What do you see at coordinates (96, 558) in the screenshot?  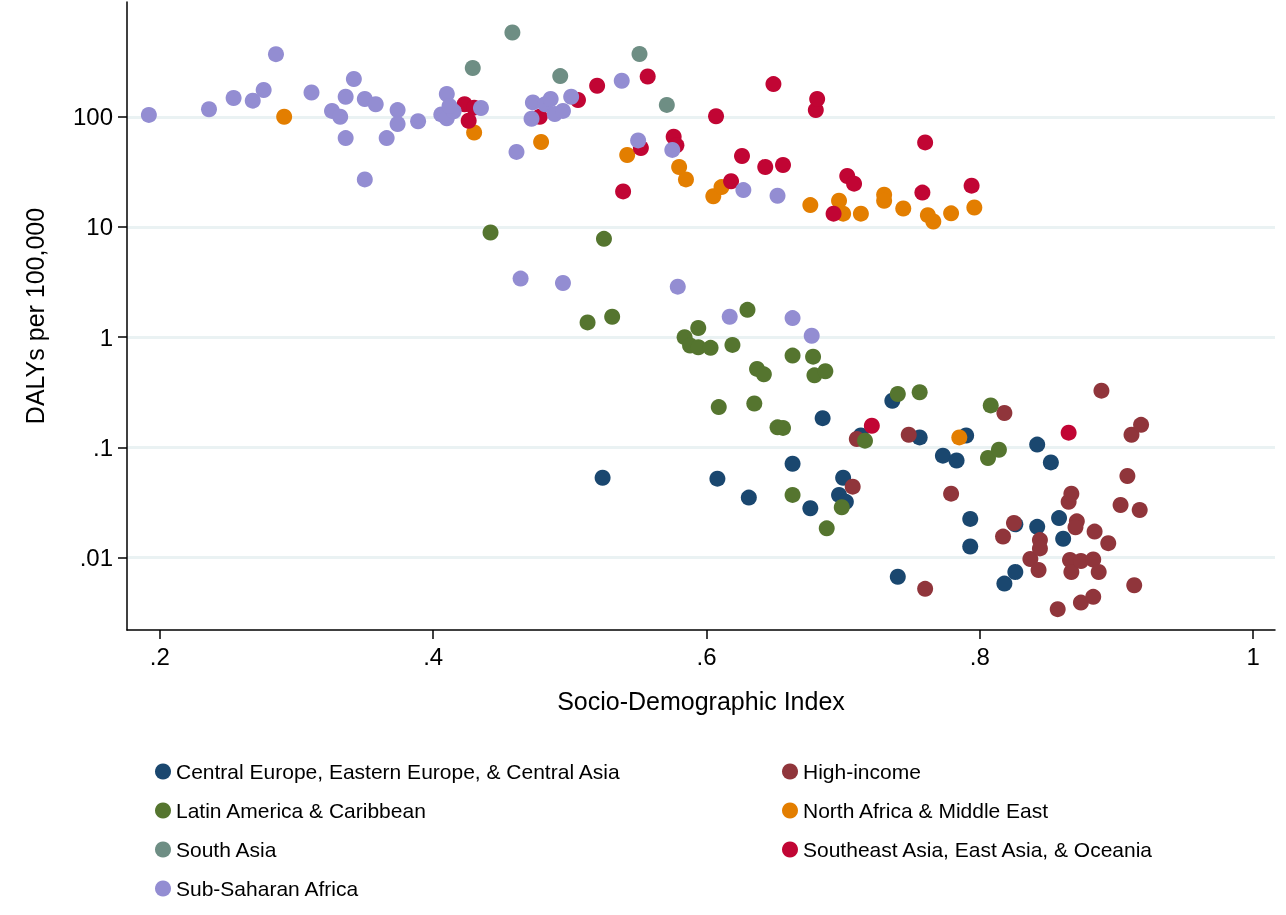 I see `y-tick-label: .01` at bounding box center [96, 558].